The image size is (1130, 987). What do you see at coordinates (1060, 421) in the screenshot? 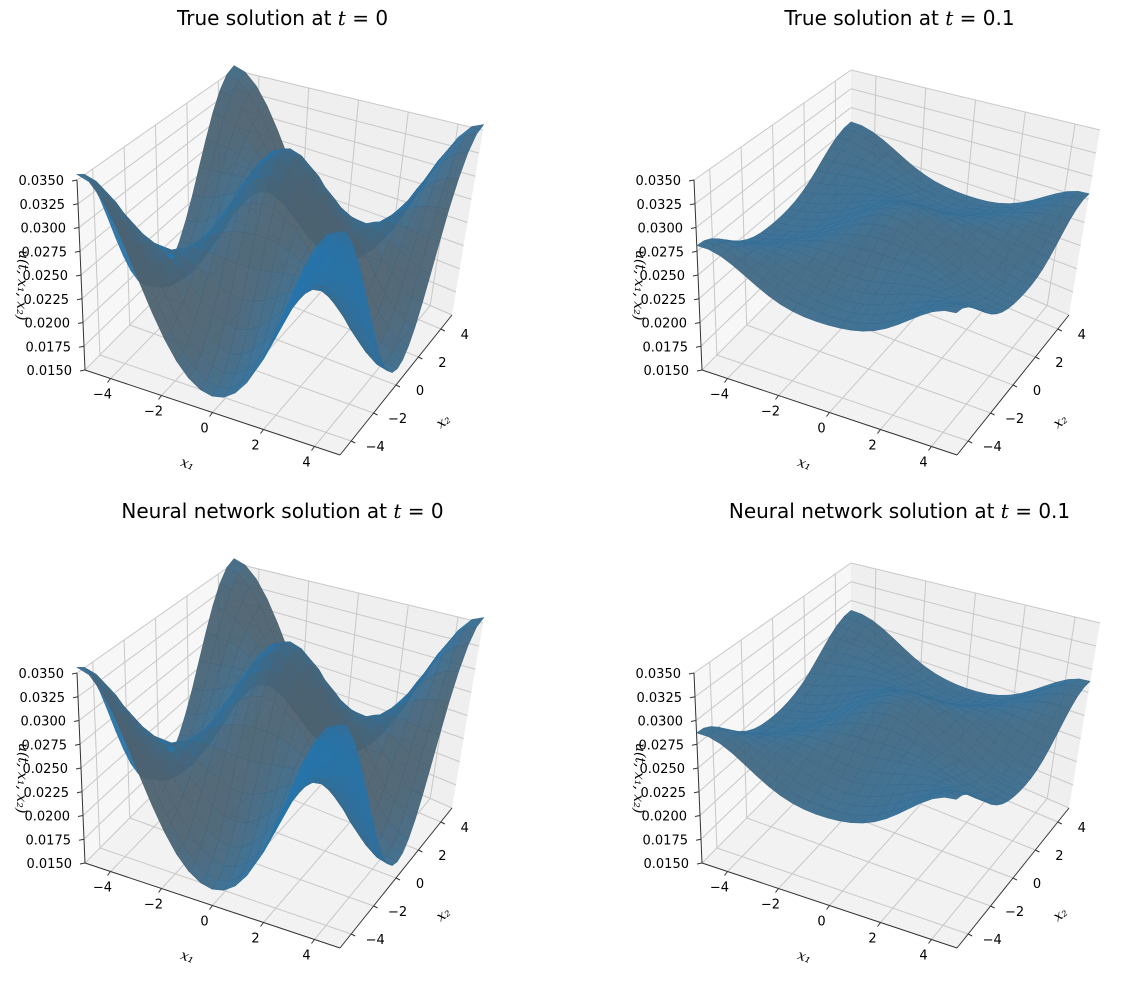
I see `y-axis-label: x₂` at bounding box center [1060, 421].